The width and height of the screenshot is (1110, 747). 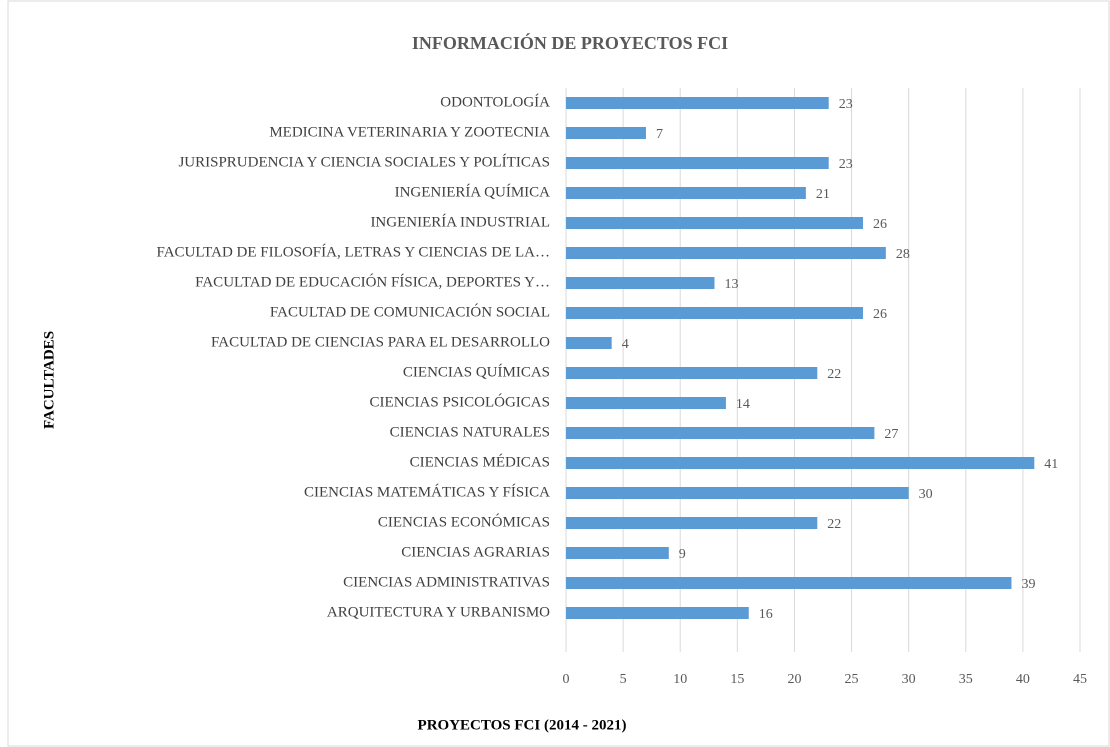 What do you see at coordinates (480, 461) in the screenshot?
I see `y-tick-label: CIENCIAS MÉDICAS` at bounding box center [480, 461].